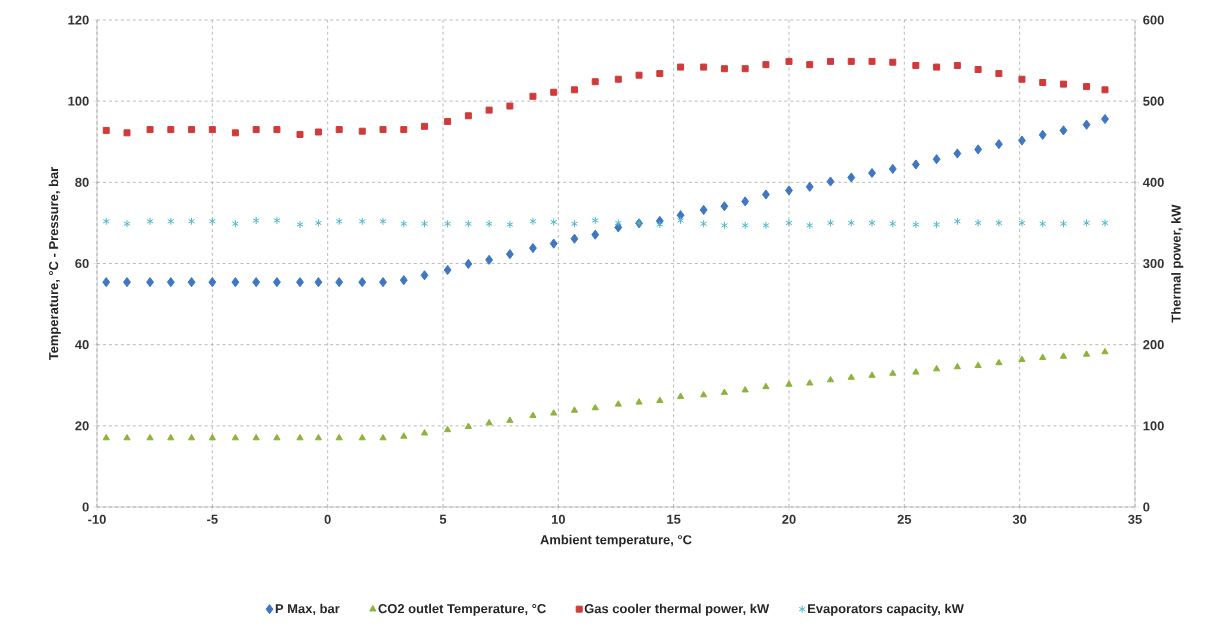  What do you see at coordinates (82, 263) in the screenshot?
I see `y-tick-label: 60` at bounding box center [82, 263].